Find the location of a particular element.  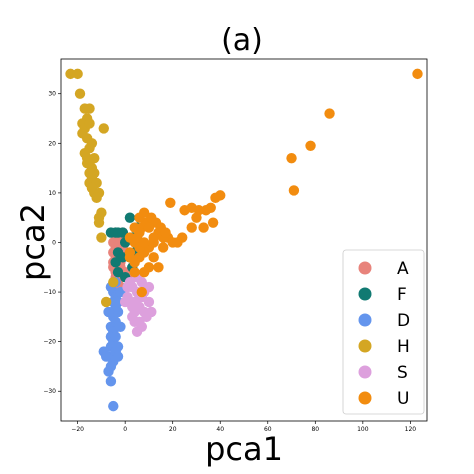

legend-box is located at coordinates (383, 332).